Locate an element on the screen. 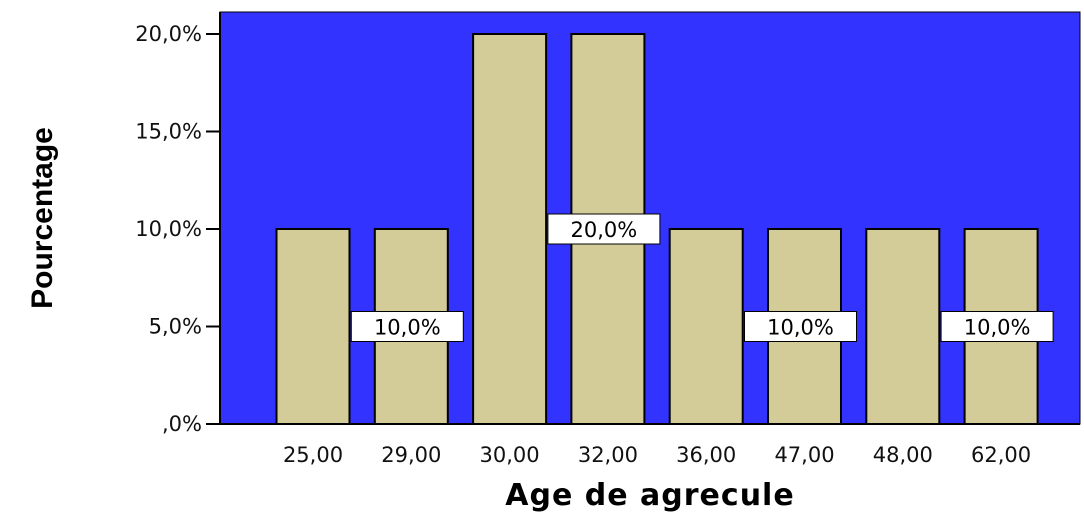 Image resolution: width=1084 pixels, height=513 pixels. x-tick-label: 62,00 is located at coordinates (1001, 455).